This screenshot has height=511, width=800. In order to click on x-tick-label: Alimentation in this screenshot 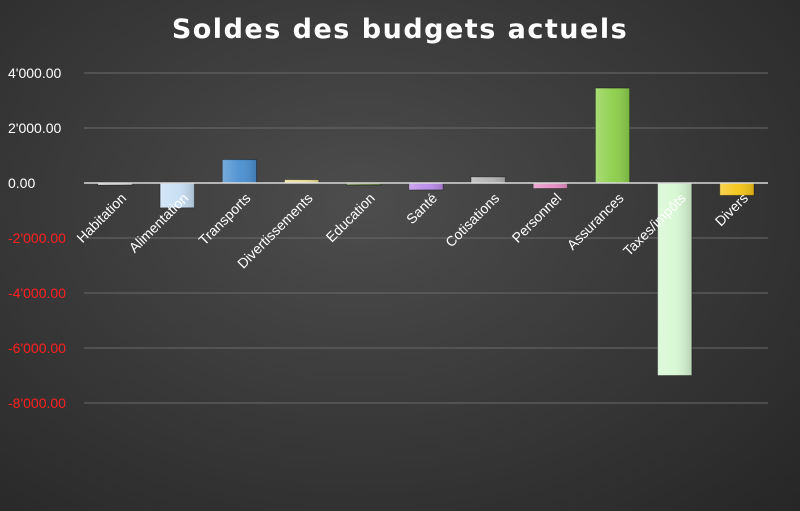, I will do `click(159, 223)`.